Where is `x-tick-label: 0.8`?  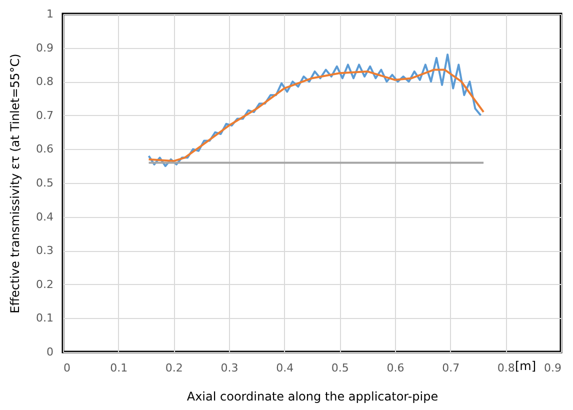 x-tick-label: 0.8 is located at coordinates (506, 368).